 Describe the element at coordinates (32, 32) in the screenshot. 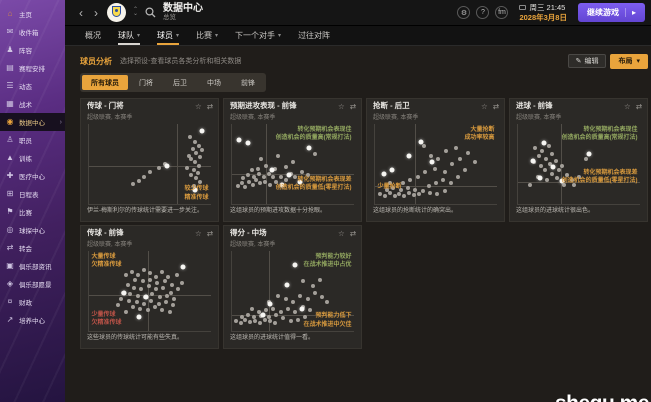

I see `sidebar-item-inbox: ✉ 收件箱` at that location.